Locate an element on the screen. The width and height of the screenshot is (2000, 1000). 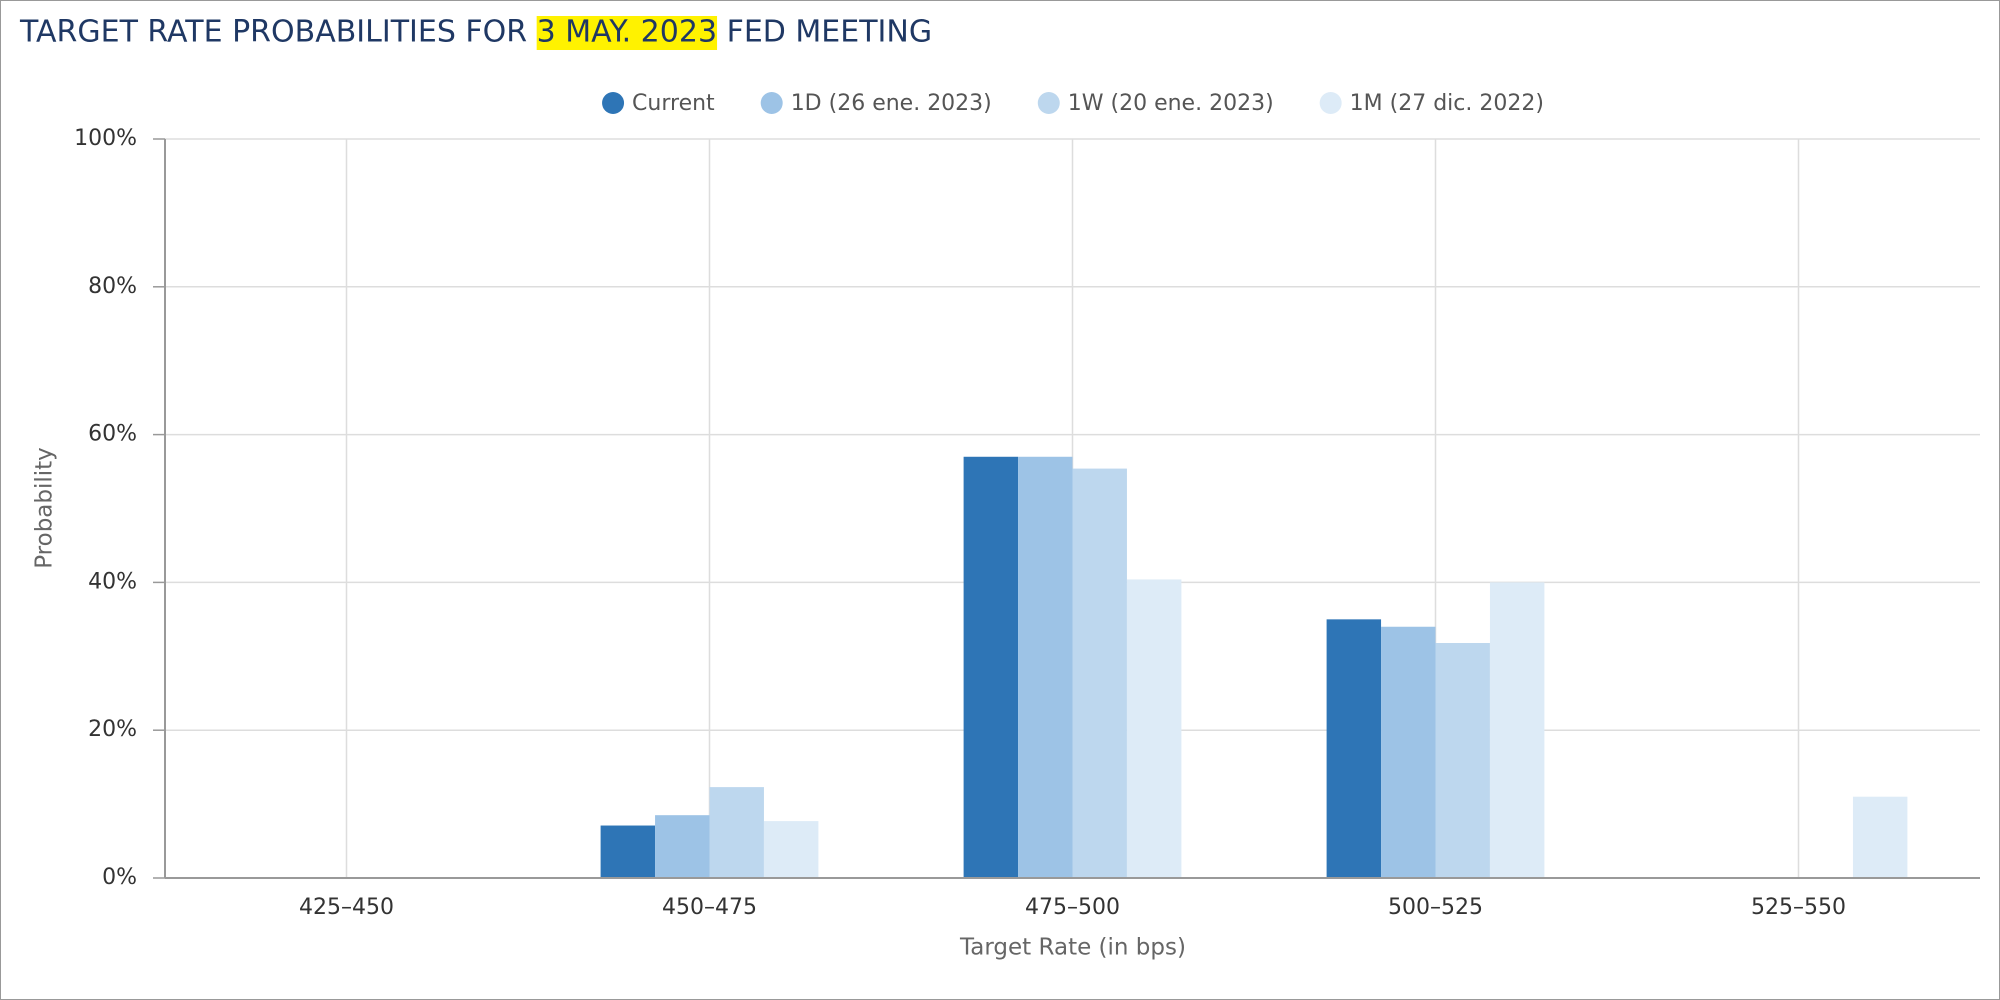
x-tick-label: 500–525 is located at coordinates (1435, 907).